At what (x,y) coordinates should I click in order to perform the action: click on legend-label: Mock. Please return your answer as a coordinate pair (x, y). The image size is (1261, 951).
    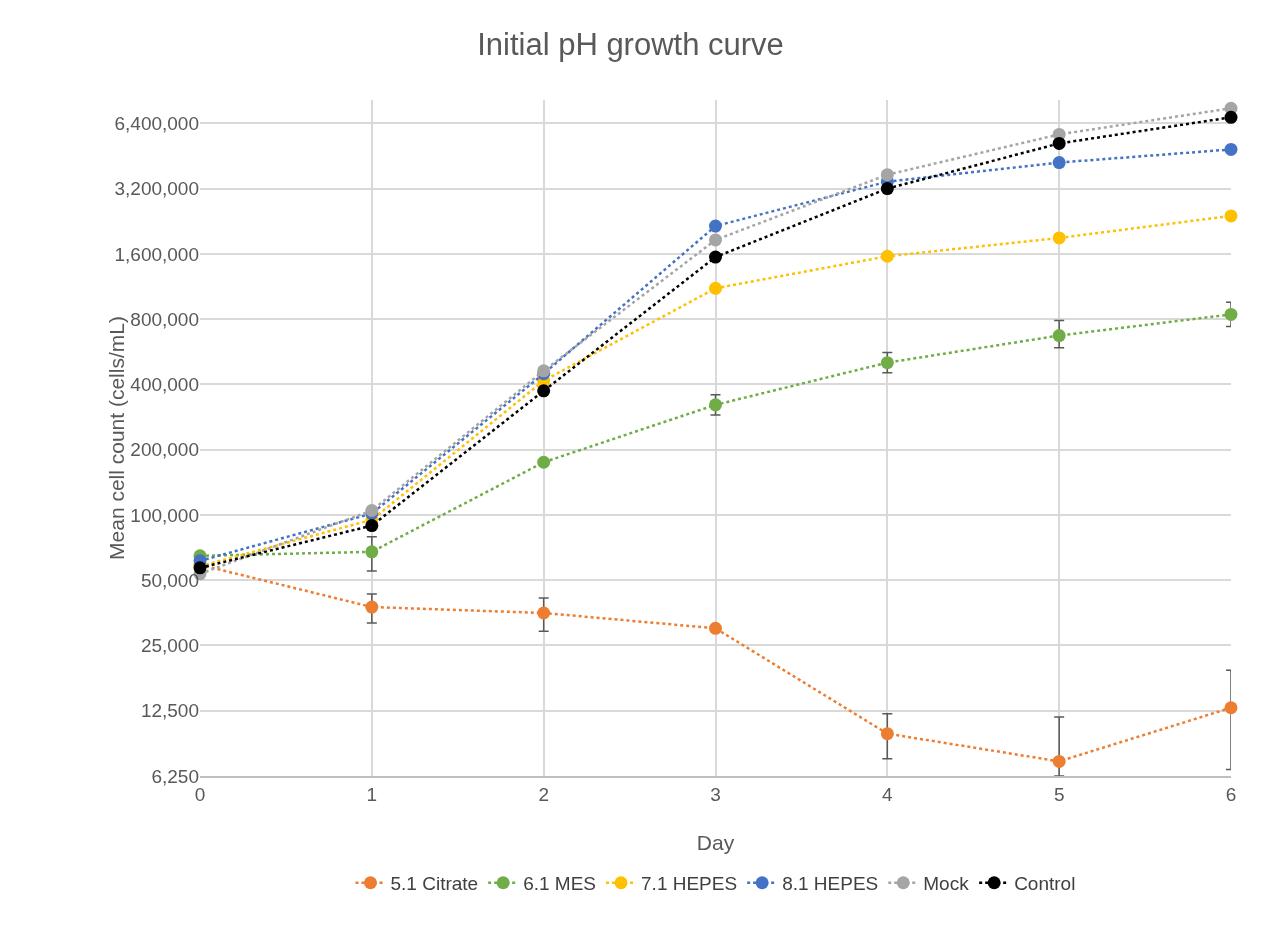
    Looking at the image, I should click on (946, 884).